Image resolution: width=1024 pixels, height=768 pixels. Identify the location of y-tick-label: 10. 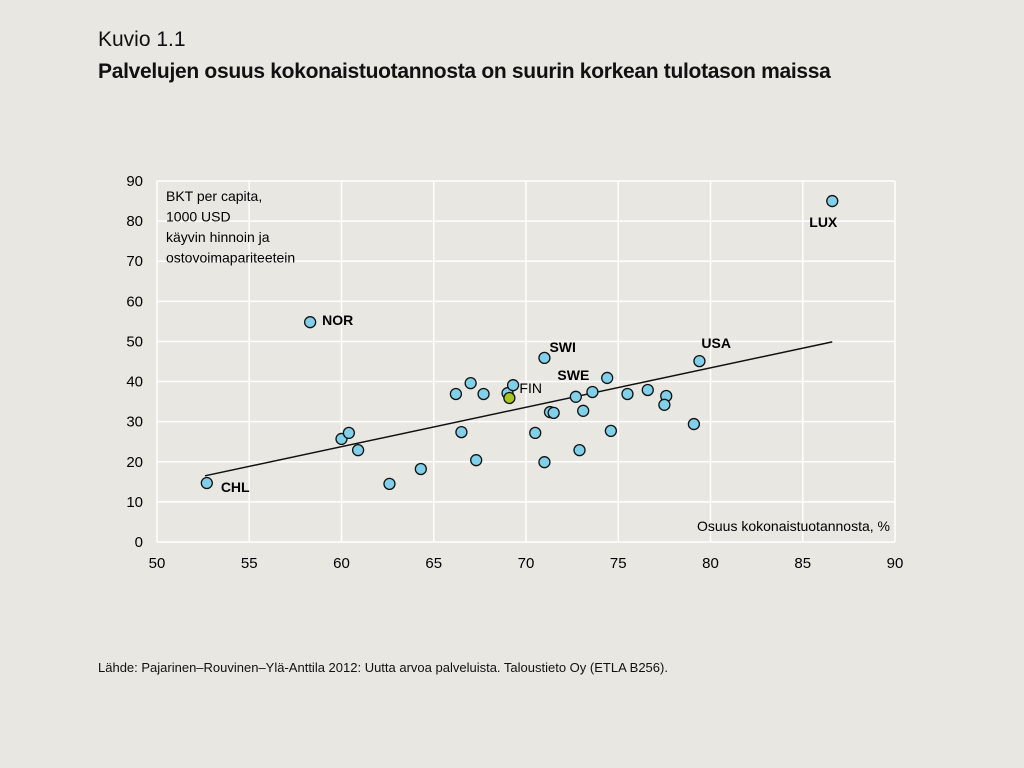
(134, 502).